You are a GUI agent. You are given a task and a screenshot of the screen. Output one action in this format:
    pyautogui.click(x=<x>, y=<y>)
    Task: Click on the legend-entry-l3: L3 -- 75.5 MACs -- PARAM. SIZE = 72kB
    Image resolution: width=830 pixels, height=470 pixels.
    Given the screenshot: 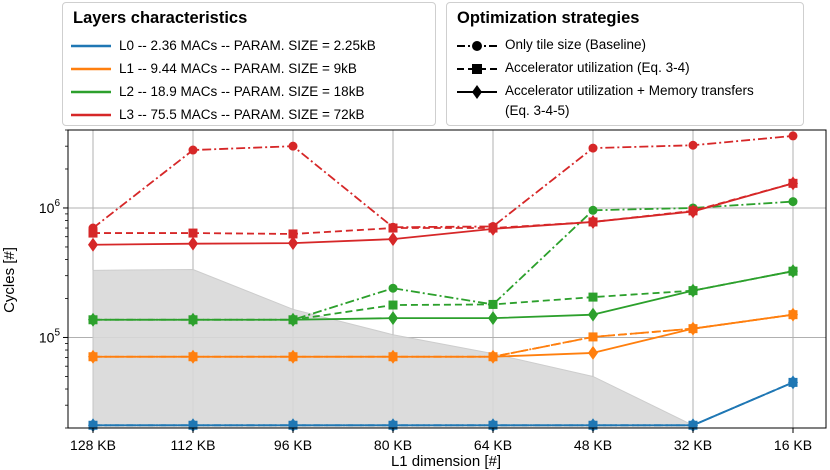 What is the action you would take?
    pyautogui.click(x=242, y=114)
    